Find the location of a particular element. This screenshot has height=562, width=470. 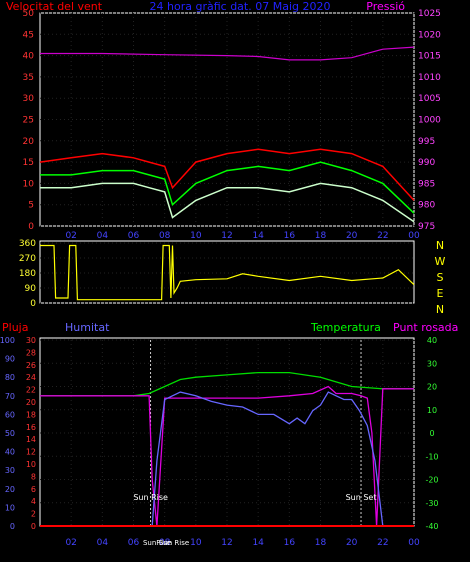

temp-x-tick: 16 is located at coordinates (290, 543).